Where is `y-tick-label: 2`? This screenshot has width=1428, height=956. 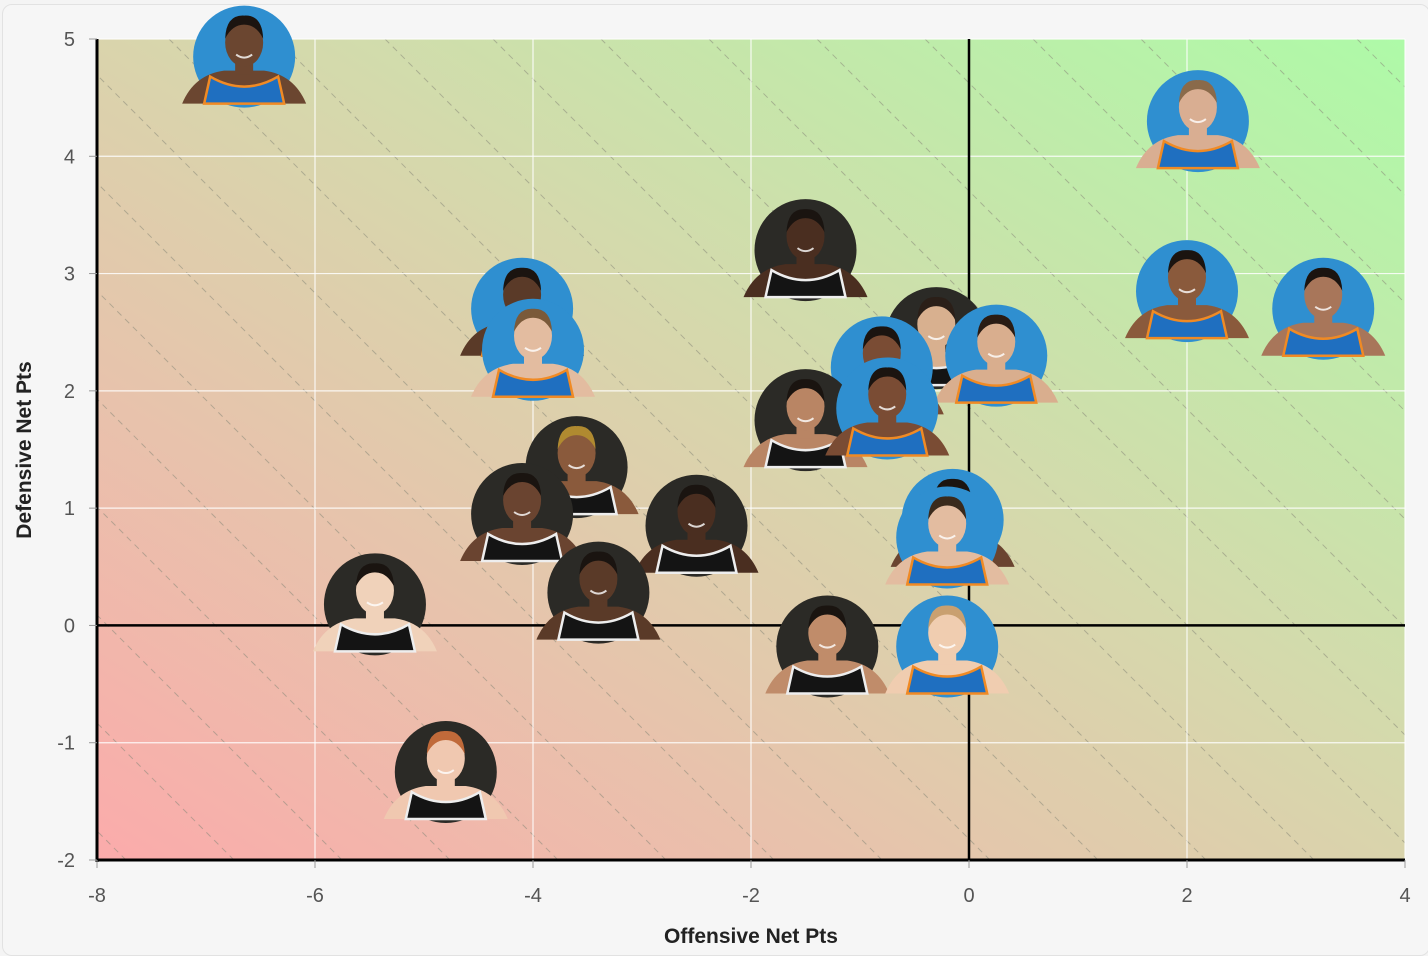
y-tick-label: 2 is located at coordinates (69, 392).